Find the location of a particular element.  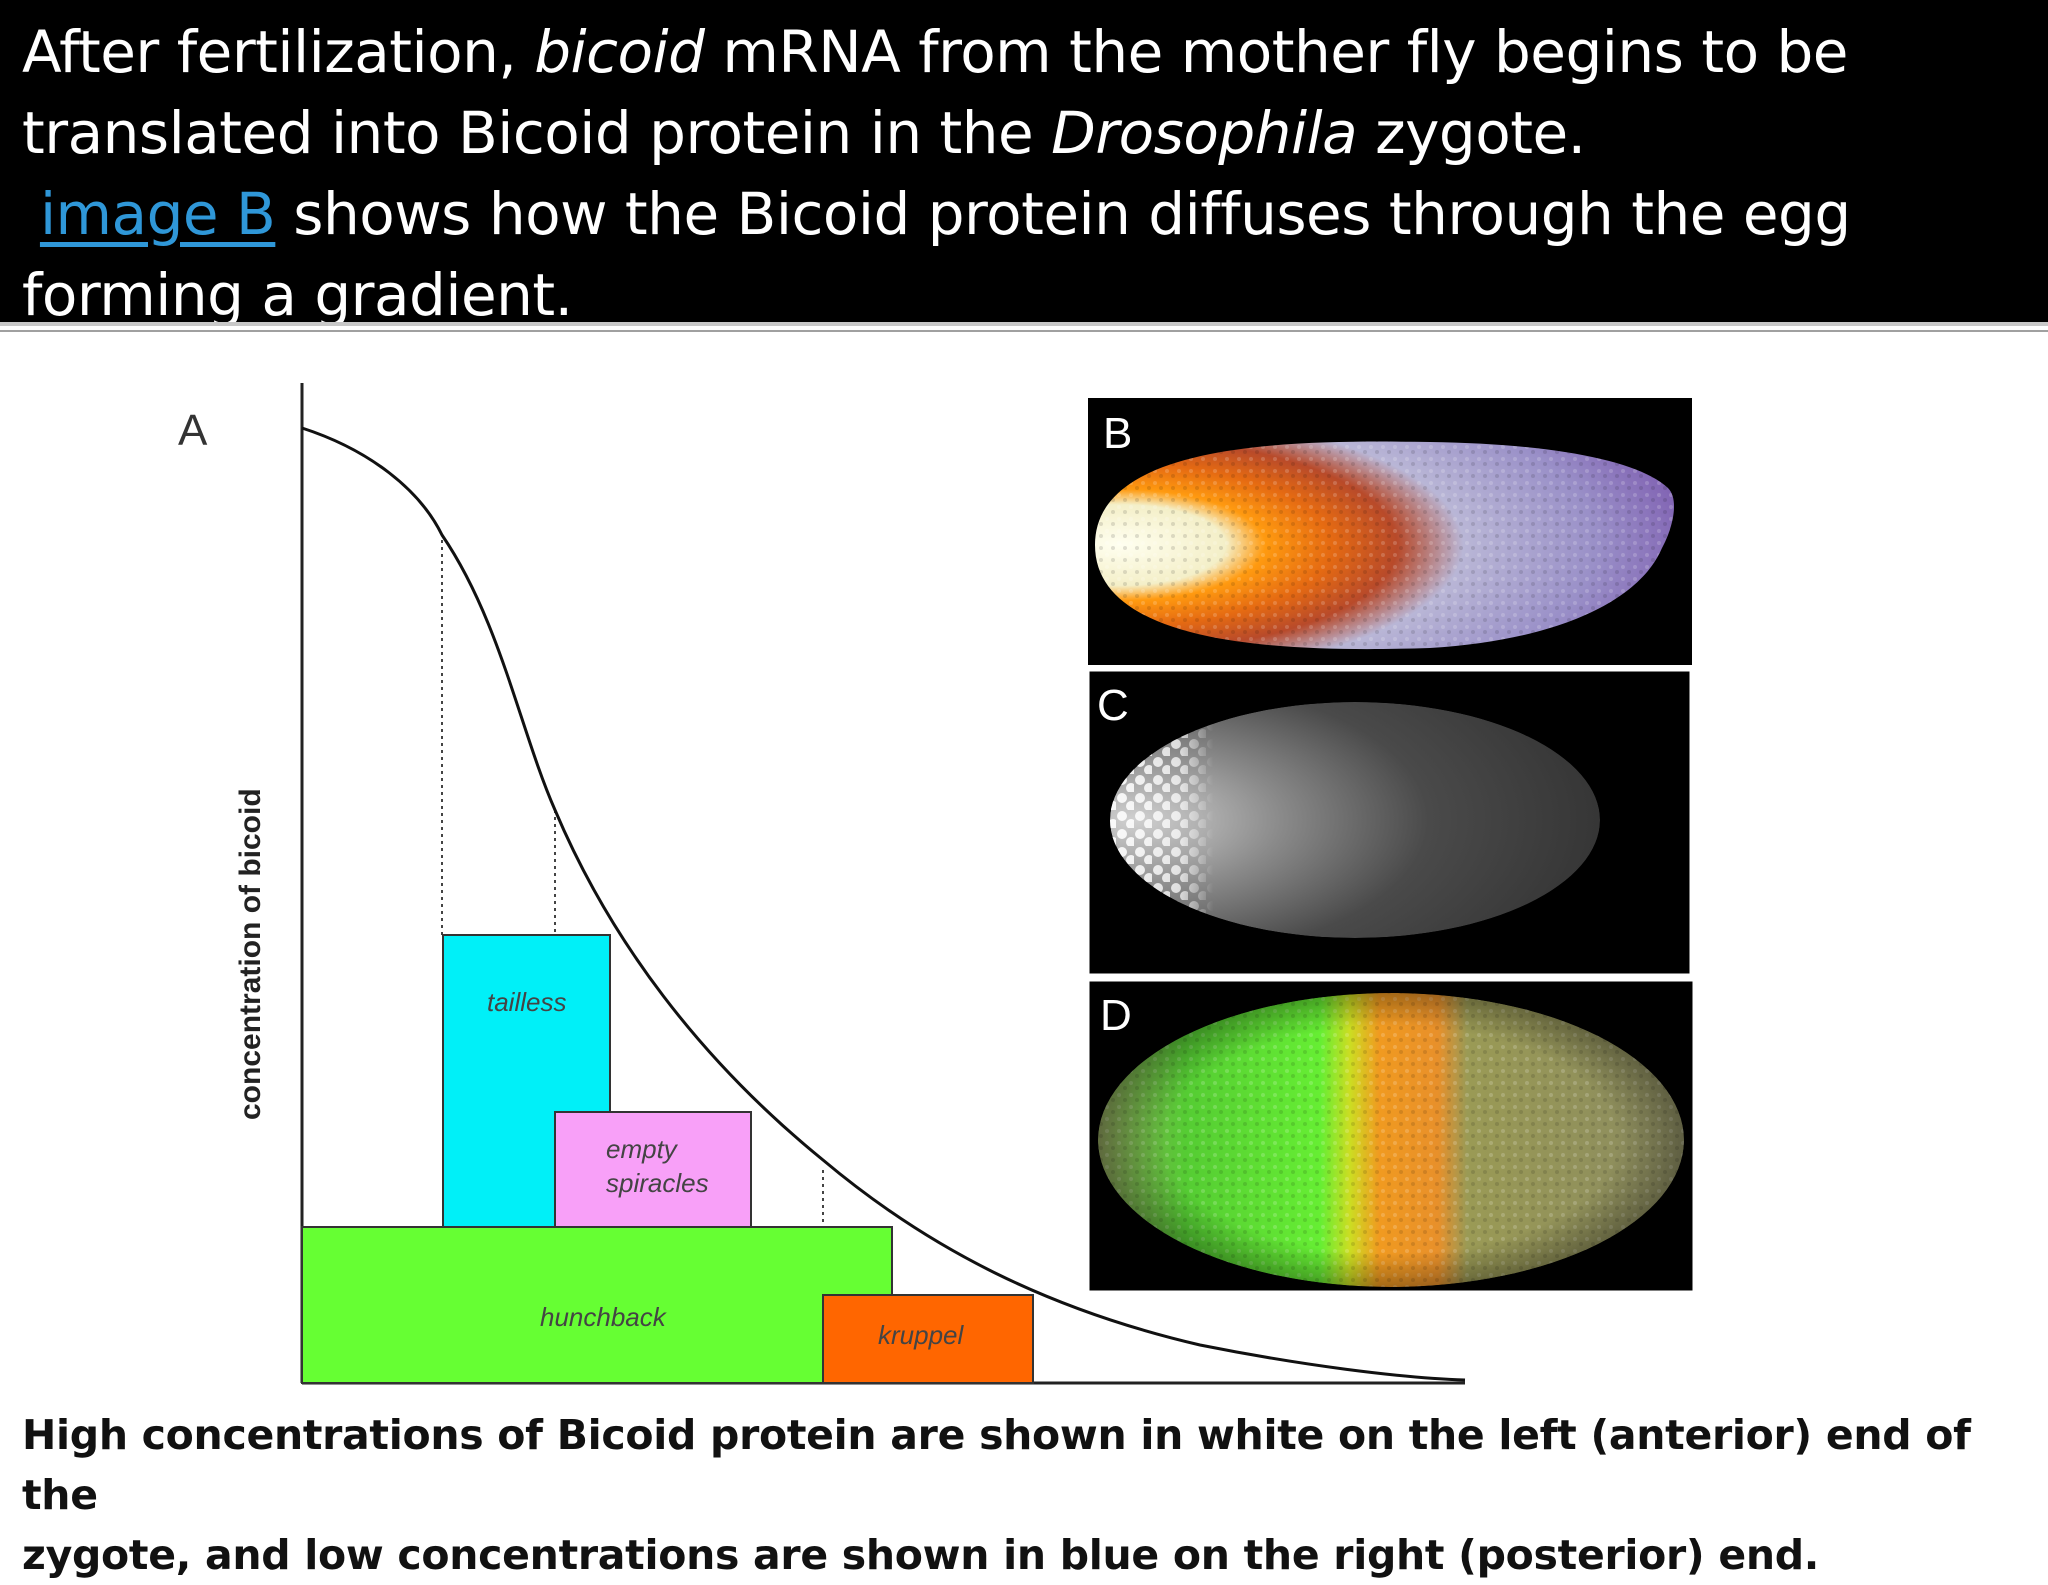

spiracles-label: spiracles is located at coordinates (657, 1183).